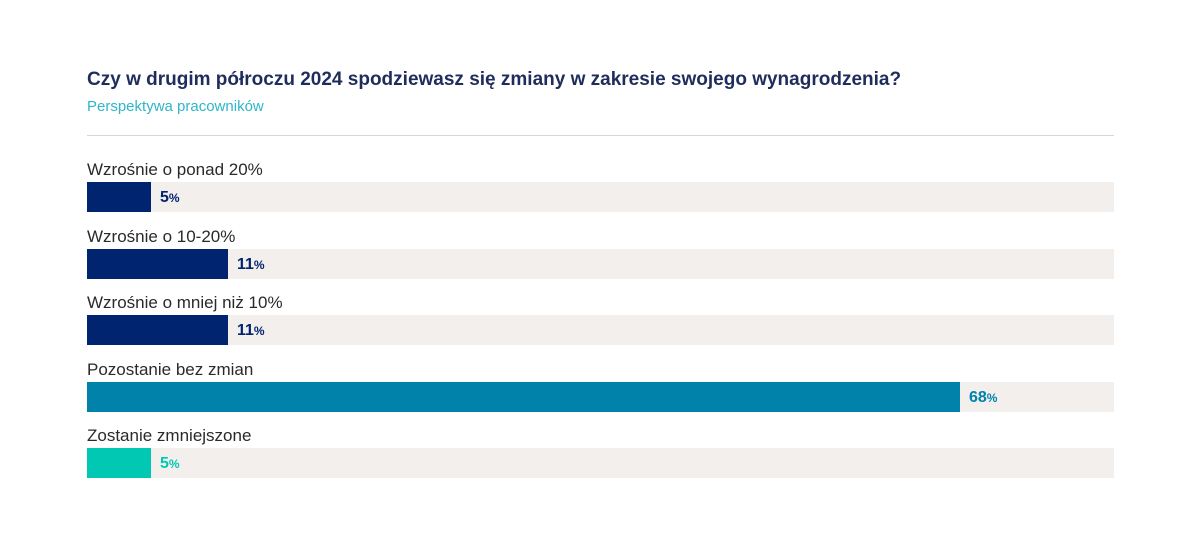  I want to click on bar-row: Wzrośnie o 10-20% 11%, so click(600, 258).